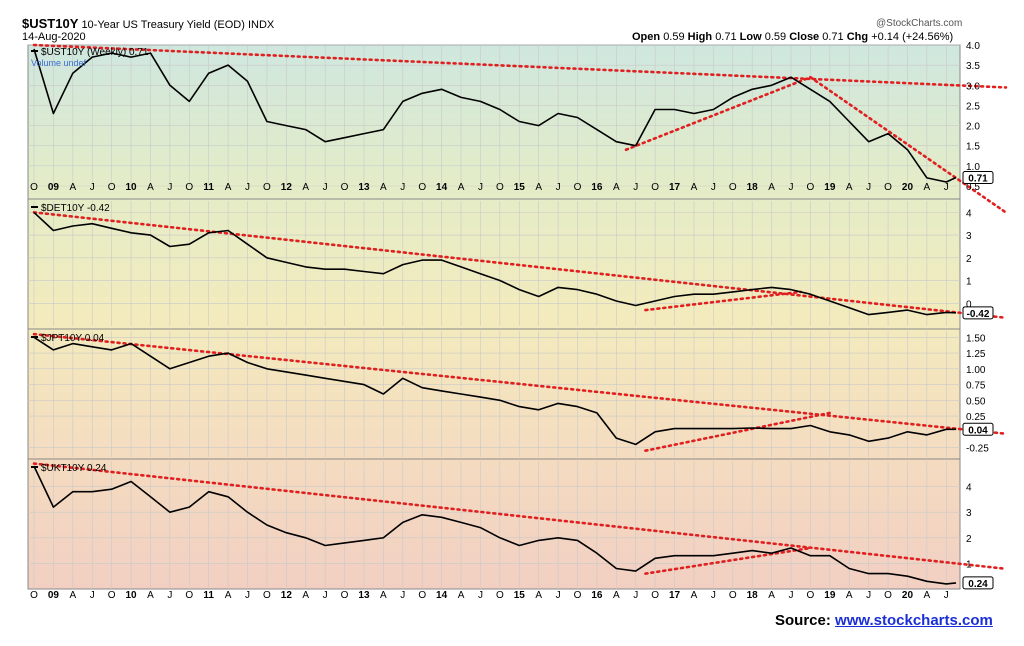 This screenshot has height=646, width=1024. I want to click on close-value: 0.71, so click(833, 37).